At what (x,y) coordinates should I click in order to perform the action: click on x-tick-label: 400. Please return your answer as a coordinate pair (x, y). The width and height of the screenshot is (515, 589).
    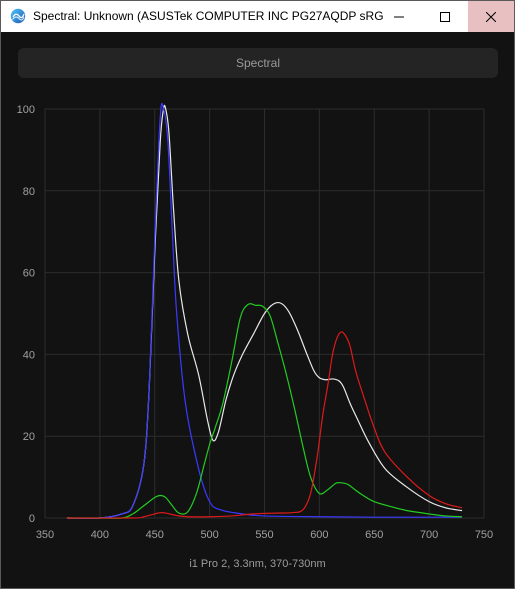
    Looking at the image, I should click on (100, 535).